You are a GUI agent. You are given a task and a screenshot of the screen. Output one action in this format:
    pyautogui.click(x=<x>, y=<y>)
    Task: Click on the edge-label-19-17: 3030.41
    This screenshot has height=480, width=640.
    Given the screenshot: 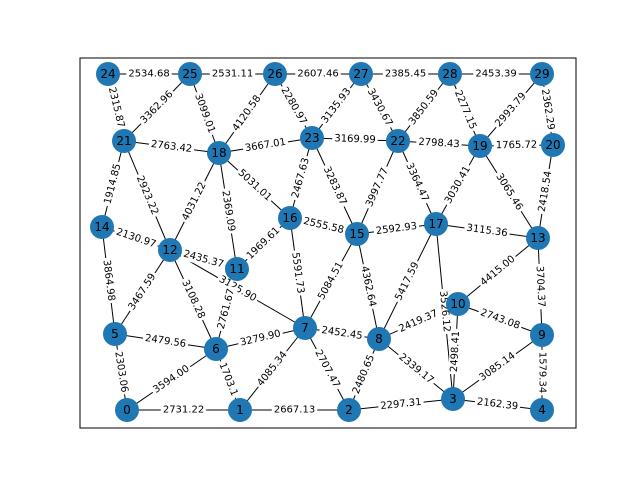 What is the action you would take?
    pyautogui.click(x=458, y=185)
    